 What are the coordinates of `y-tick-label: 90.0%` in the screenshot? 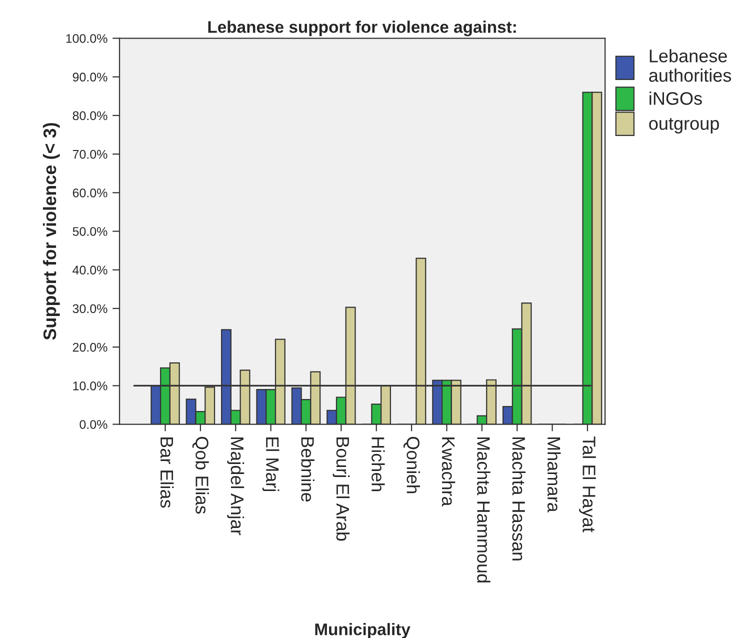 It's located at (90, 77).